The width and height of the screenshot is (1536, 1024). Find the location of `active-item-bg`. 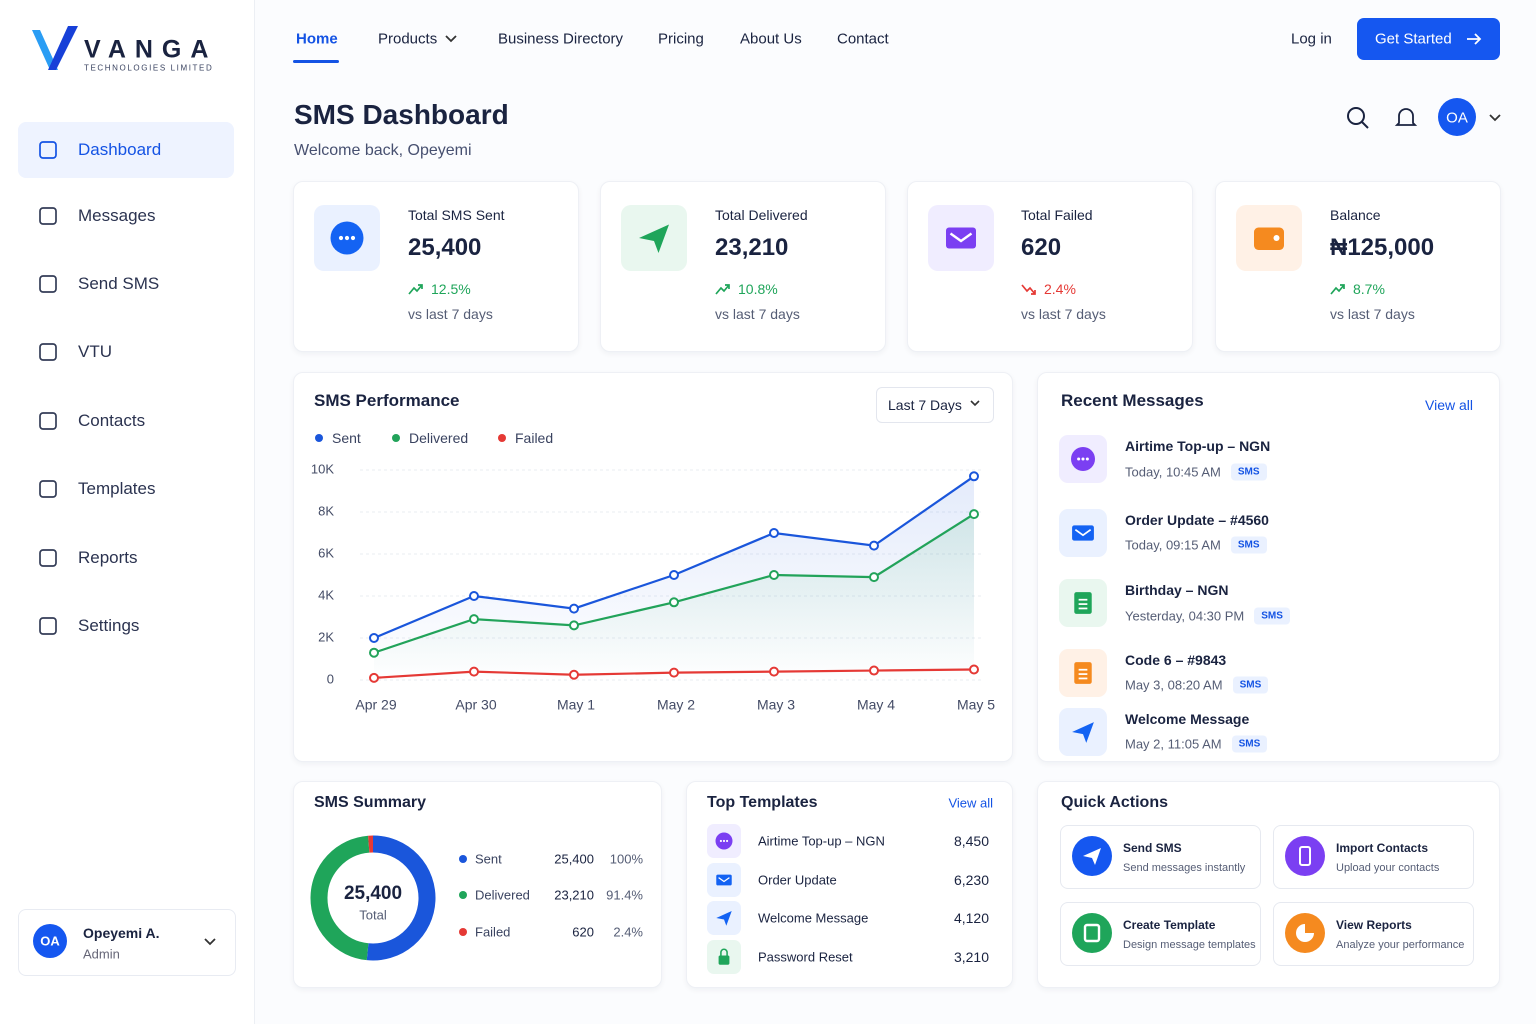

active-item-bg is located at coordinates (126, 150).